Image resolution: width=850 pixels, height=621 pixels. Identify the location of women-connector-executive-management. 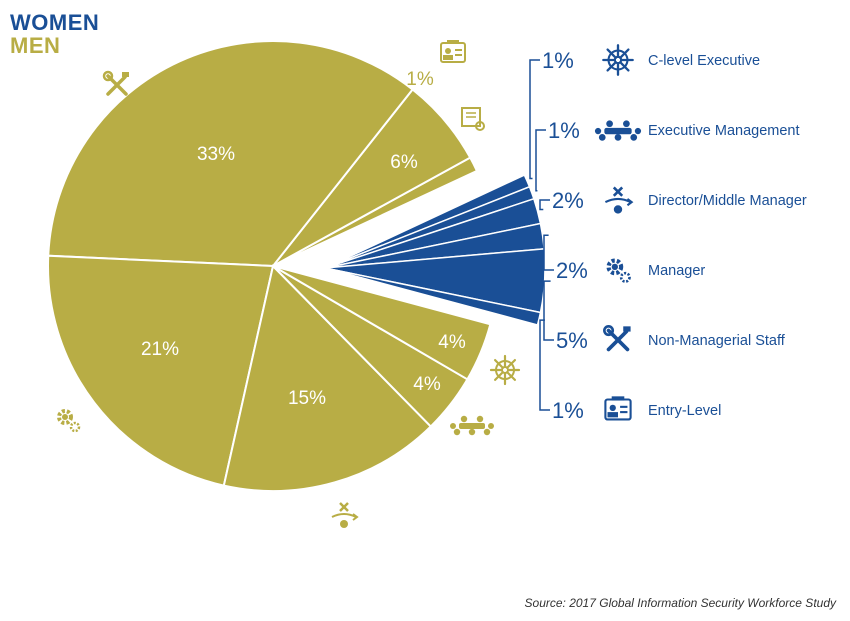
(540, 160).